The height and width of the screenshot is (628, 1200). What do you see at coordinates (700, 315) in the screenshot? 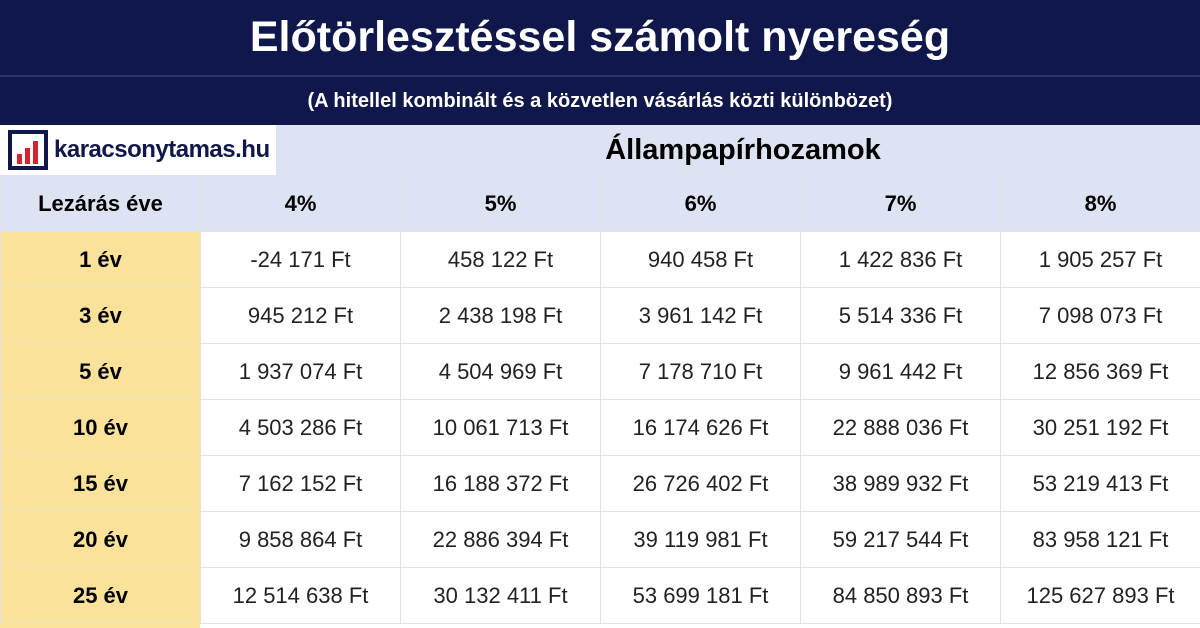
I see `table-cell: 3 961 142 Ft` at bounding box center [700, 315].